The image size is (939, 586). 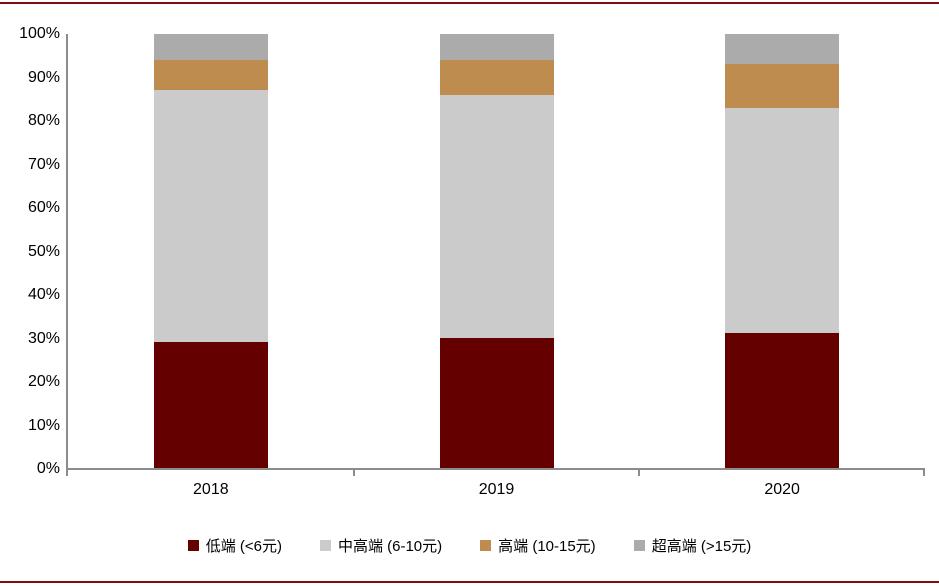 What do you see at coordinates (43, 164) in the screenshot?
I see `y-axis-tick-label: 70%` at bounding box center [43, 164].